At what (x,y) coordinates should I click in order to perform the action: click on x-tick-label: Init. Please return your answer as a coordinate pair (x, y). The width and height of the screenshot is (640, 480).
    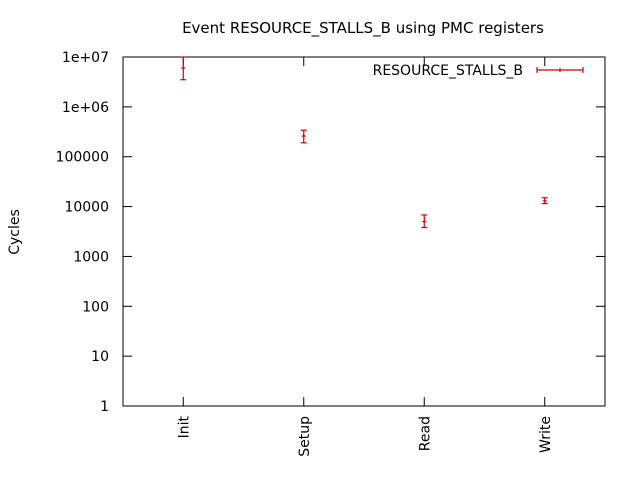
    Looking at the image, I should click on (184, 426).